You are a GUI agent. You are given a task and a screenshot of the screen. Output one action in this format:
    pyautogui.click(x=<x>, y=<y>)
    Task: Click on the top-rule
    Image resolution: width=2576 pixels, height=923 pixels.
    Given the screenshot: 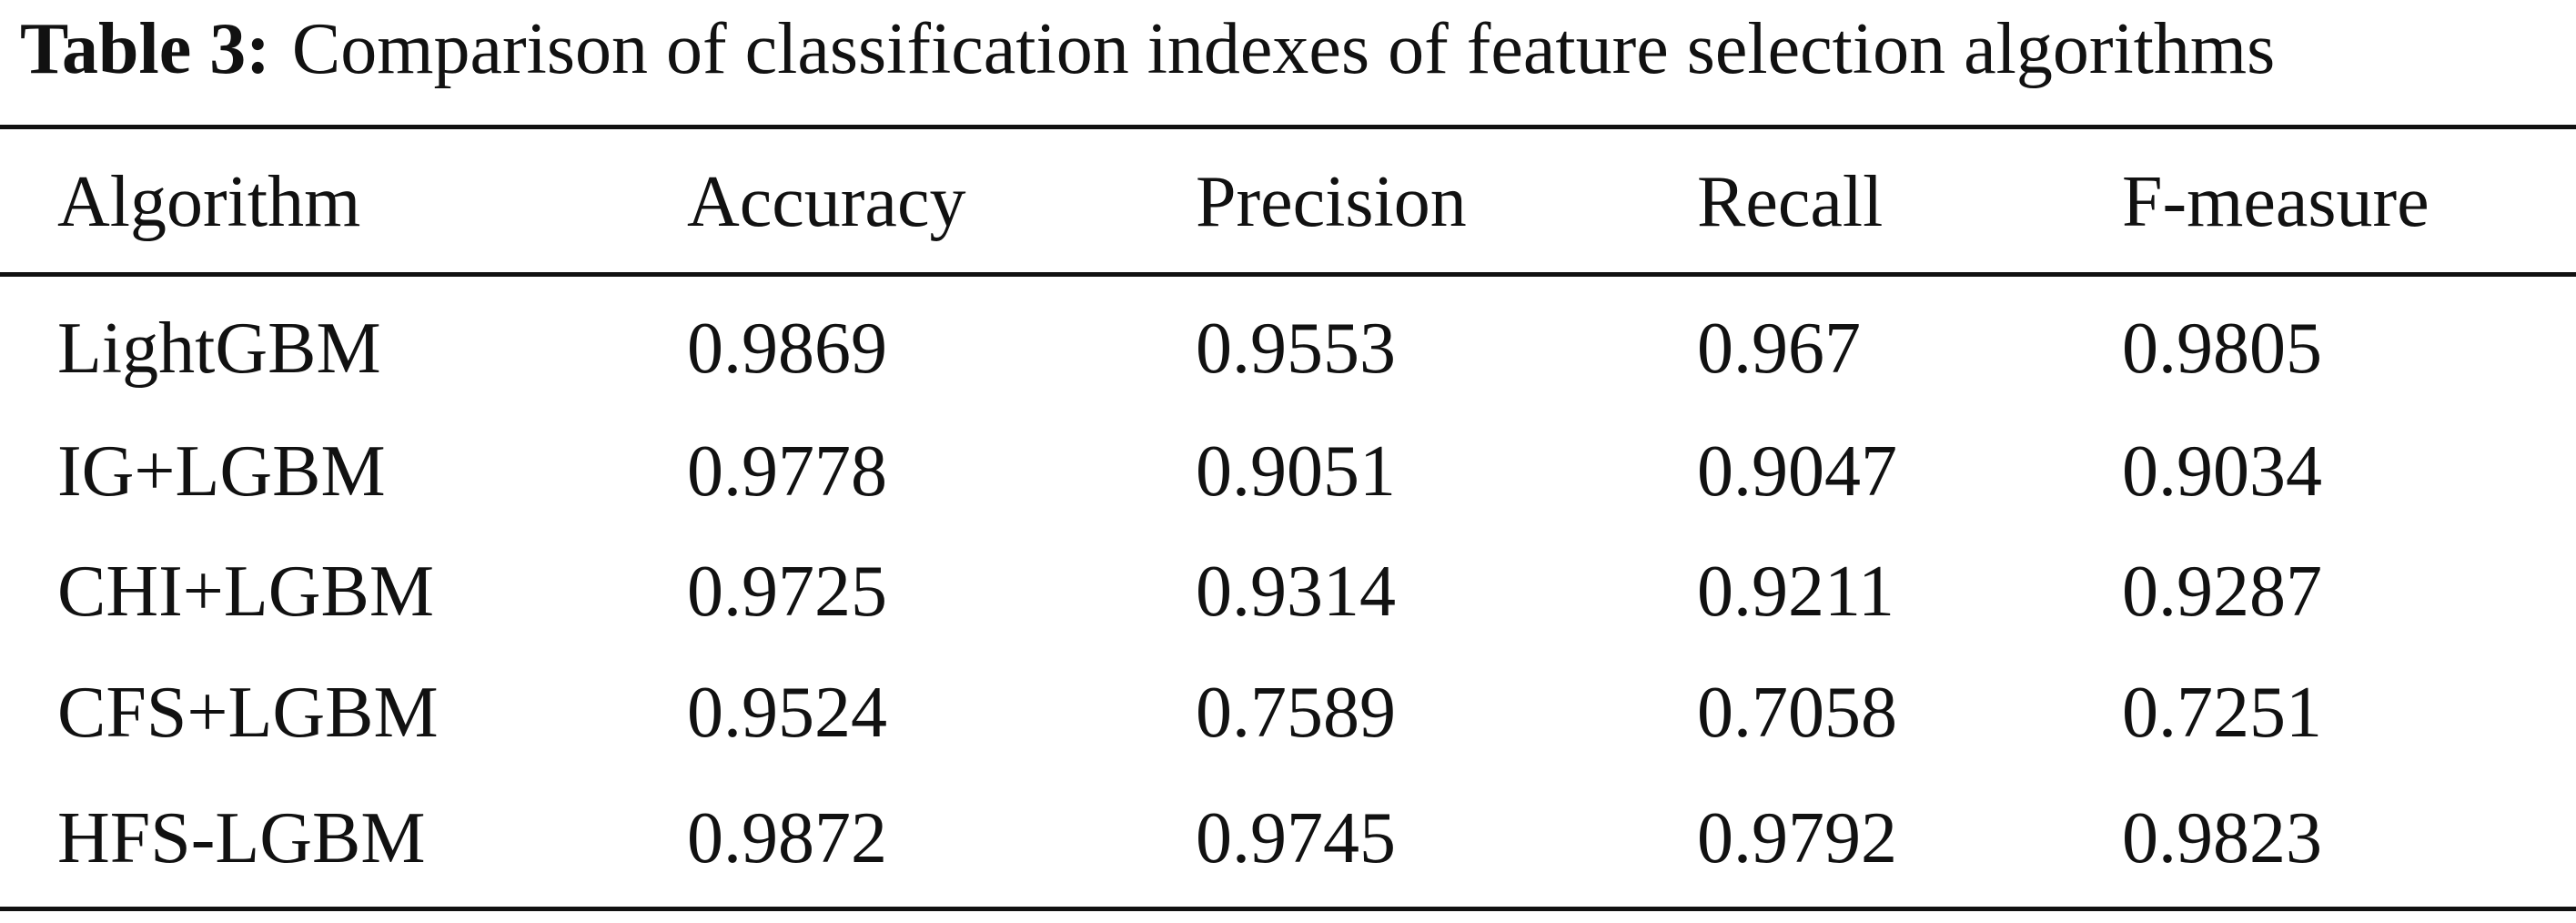 What is the action you would take?
    pyautogui.click(x=1288, y=127)
    